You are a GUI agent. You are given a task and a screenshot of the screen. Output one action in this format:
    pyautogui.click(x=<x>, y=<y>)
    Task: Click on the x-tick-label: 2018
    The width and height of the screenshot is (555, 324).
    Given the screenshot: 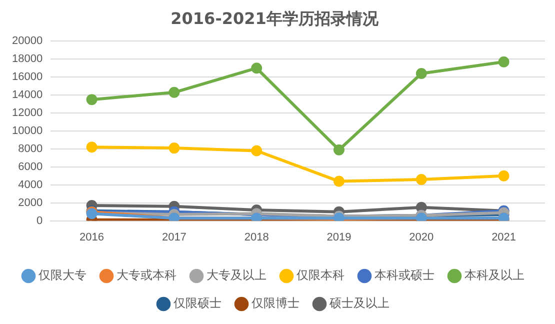 What is the action you would take?
    pyautogui.click(x=256, y=237)
    